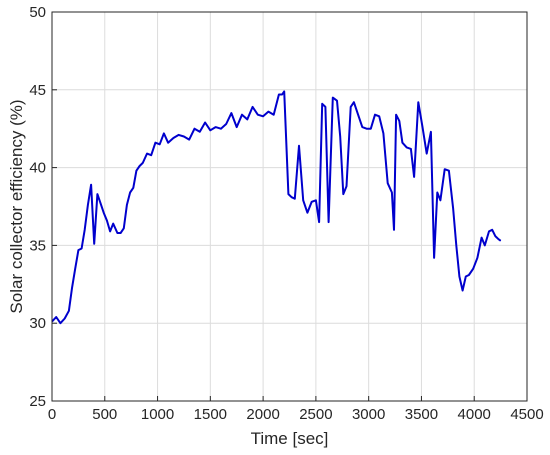  What do you see at coordinates (37, 245) in the screenshot?
I see `y-tick-label: 35` at bounding box center [37, 245].